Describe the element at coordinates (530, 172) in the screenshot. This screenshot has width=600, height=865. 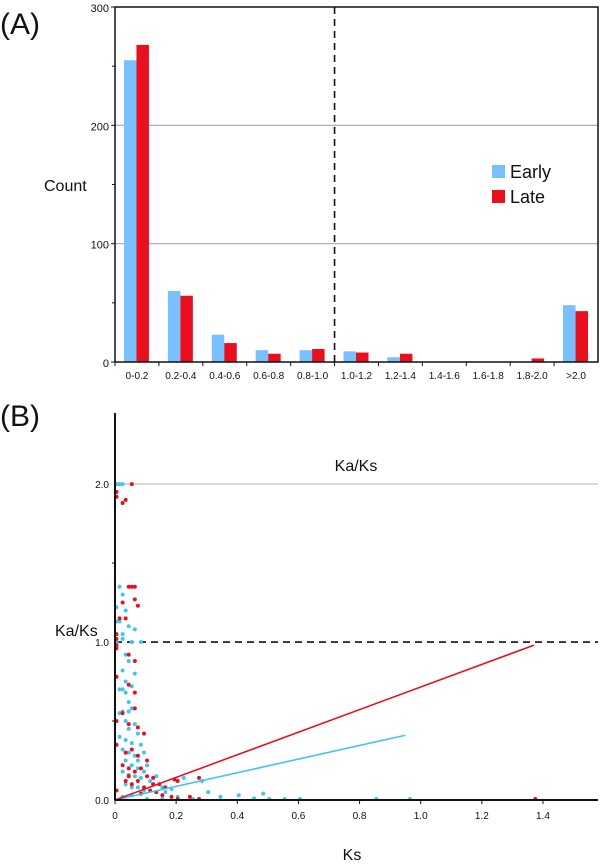
I see `legend-label-early: Early` at that location.